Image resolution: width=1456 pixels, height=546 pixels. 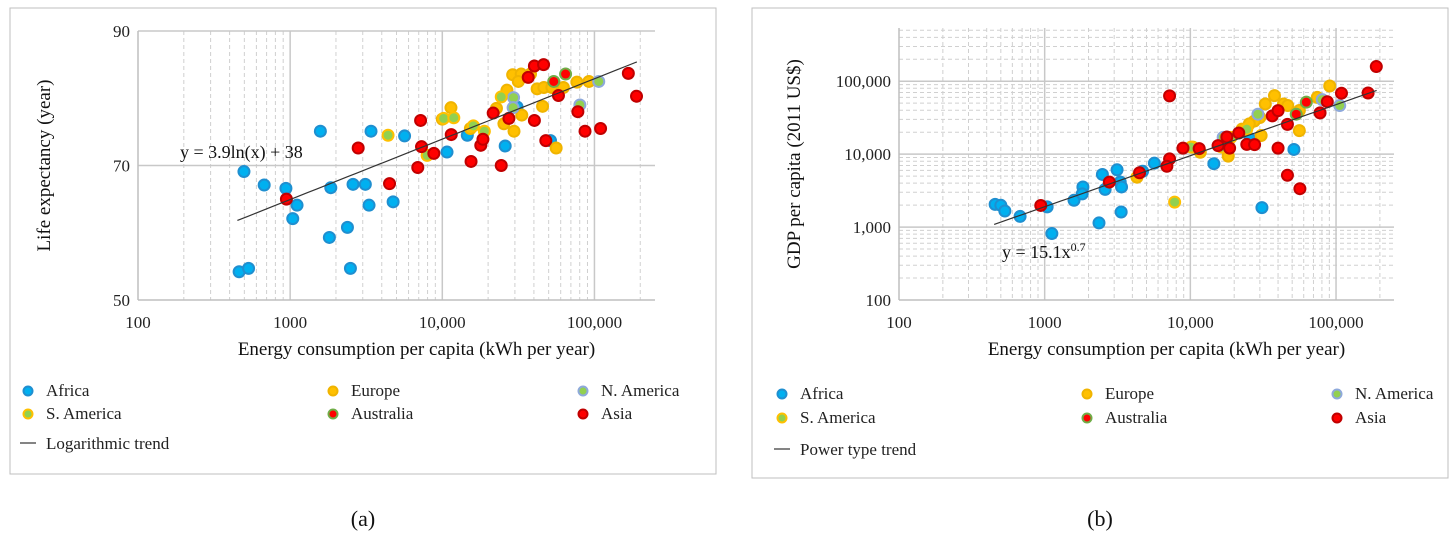 I want to click on panel-b-caption: (b), so click(x=1100, y=518).